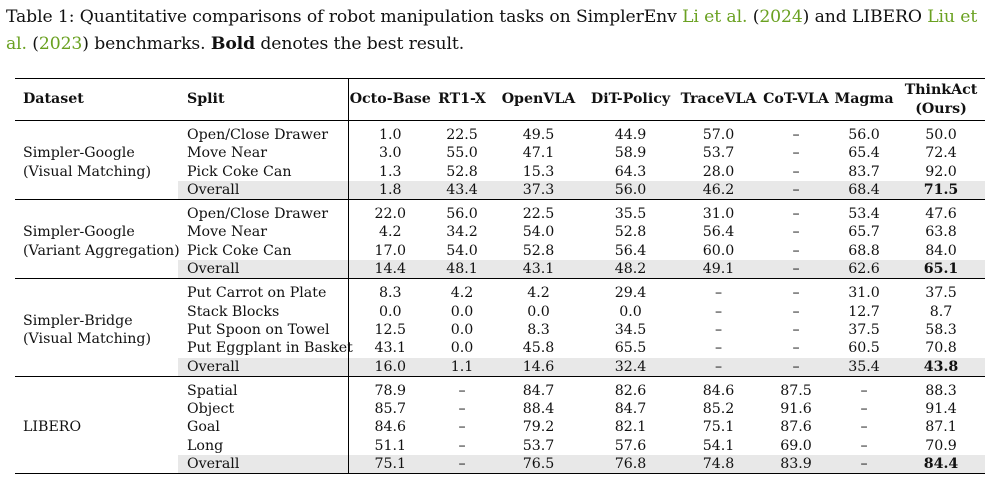 This screenshot has height=486, width=997. Describe the element at coordinates (96, 424) in the screenshot. I see `dataset-cell: LIBERO` at that location.